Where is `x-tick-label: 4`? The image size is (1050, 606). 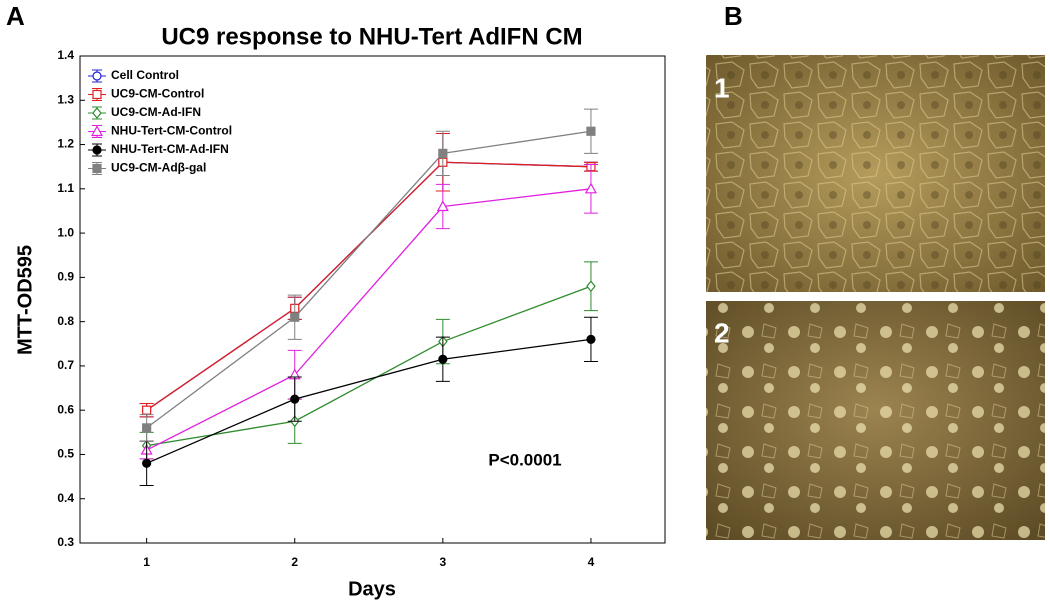
x-tick-label: 4 is located at coordinates (591, 562).